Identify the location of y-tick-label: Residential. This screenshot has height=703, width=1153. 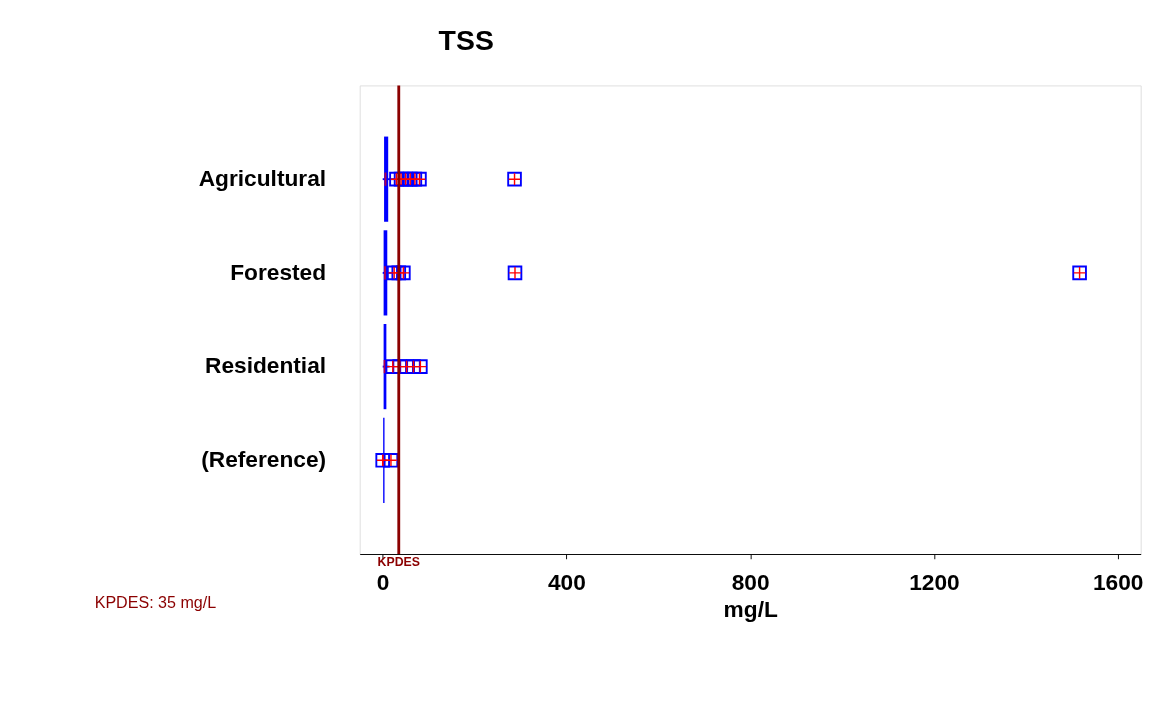
(265, 365).